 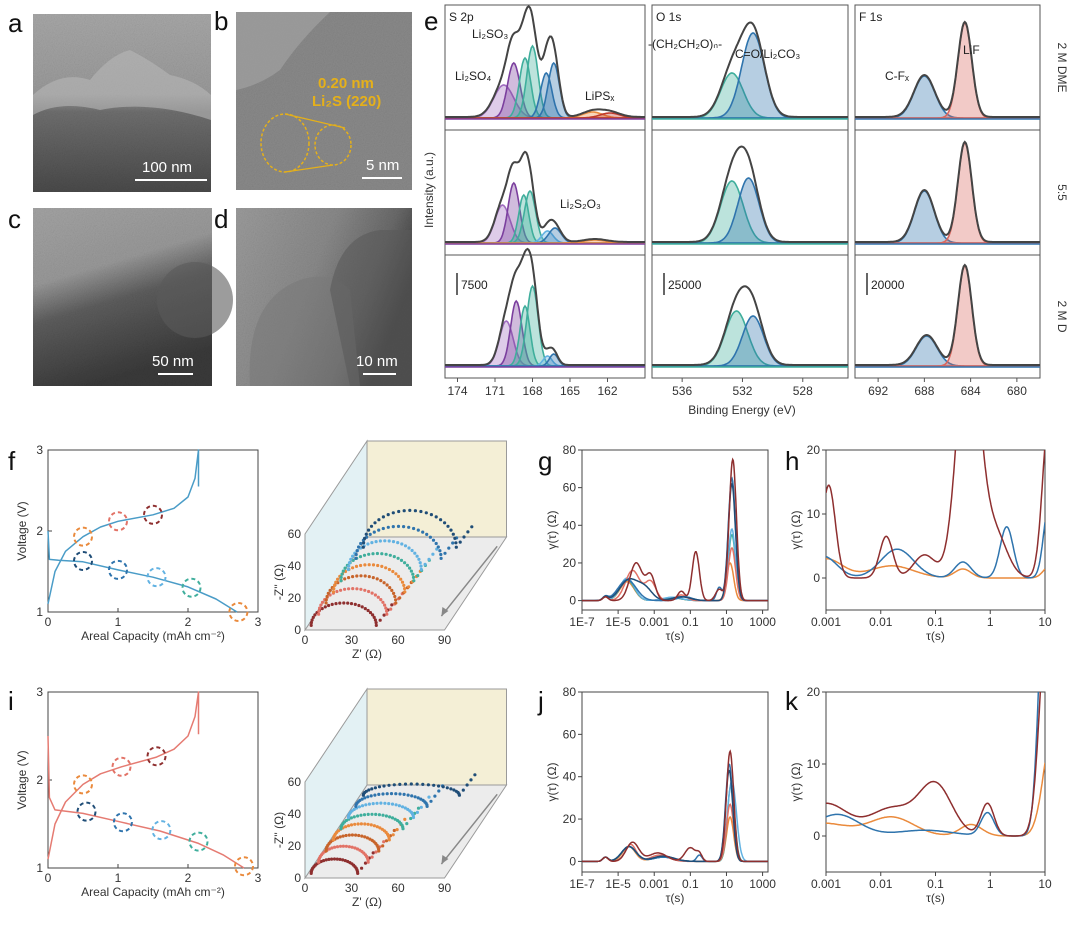 What do you see at coordinates (39, 692) in the screenshot?
I see `y-tick-label: 3` at bounding box center [39, 692].